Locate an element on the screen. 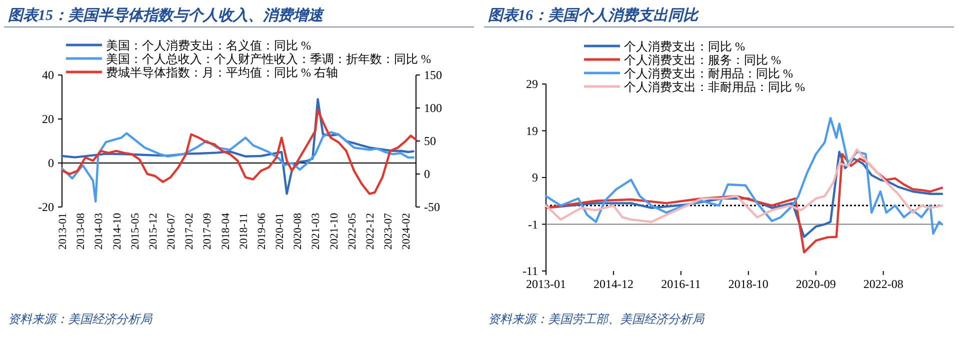 This screenshot has width=960, height=345. x-tick-label: 2024-02 is located at coordinates (406, 231).